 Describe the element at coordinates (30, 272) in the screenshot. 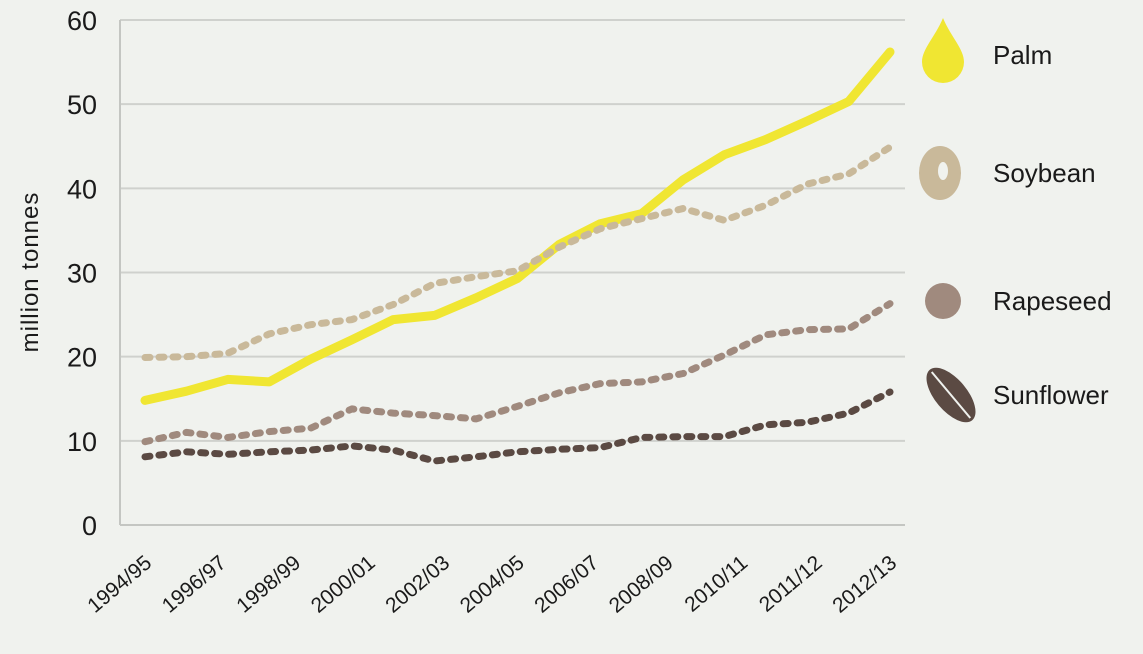

I see `y-axis-label: million tonnes` at that location.